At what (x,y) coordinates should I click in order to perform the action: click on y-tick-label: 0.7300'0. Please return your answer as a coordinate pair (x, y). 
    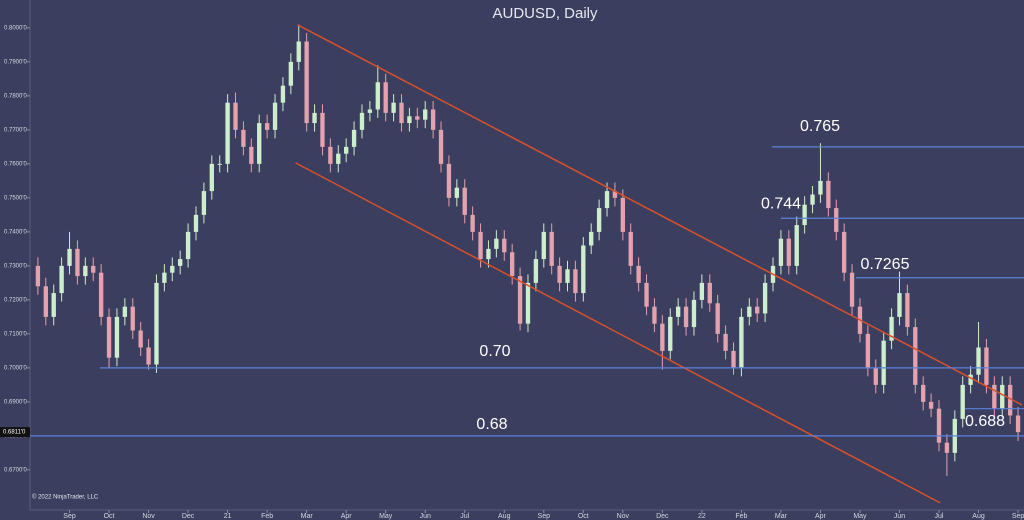
    Looking at the image, I should click on (15, 266).